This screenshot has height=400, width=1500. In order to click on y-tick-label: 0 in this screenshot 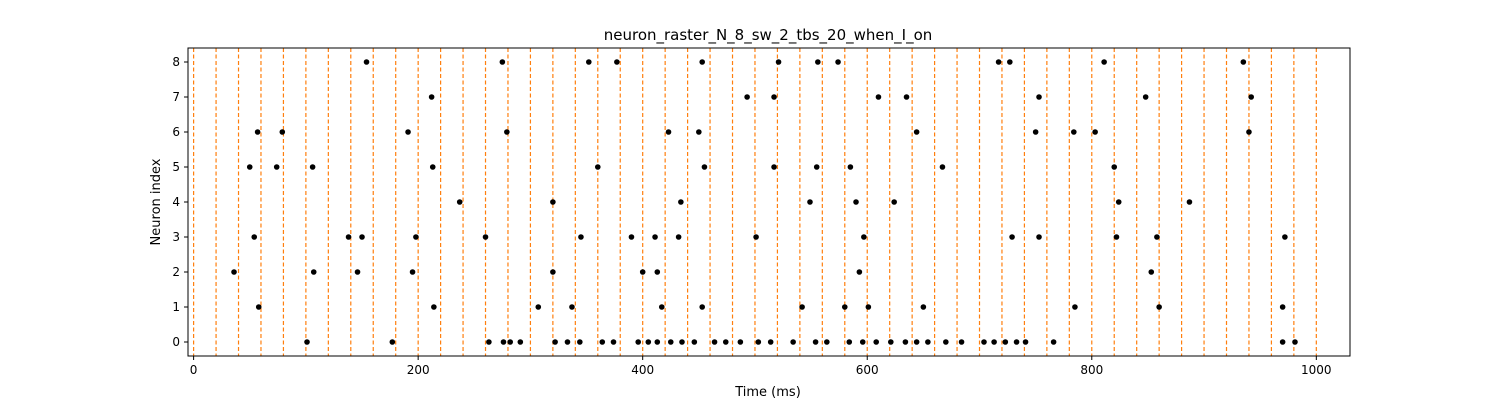, I will do `click(176, 342)`.